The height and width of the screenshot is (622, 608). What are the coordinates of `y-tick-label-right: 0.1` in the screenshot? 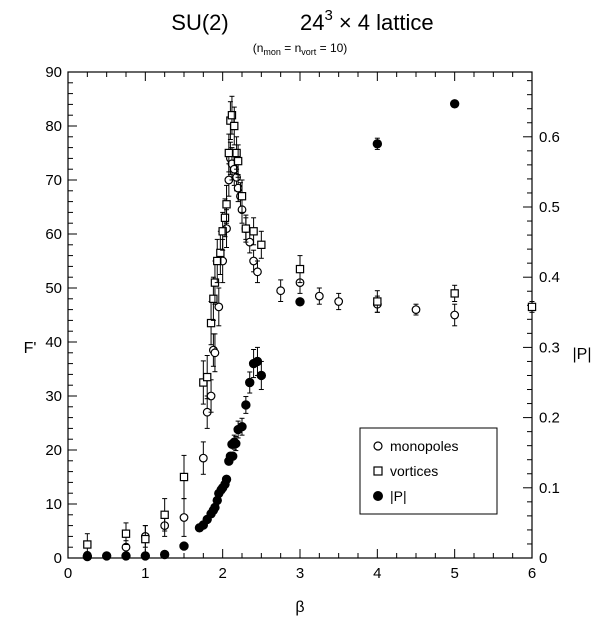 It's located at (549, 488).